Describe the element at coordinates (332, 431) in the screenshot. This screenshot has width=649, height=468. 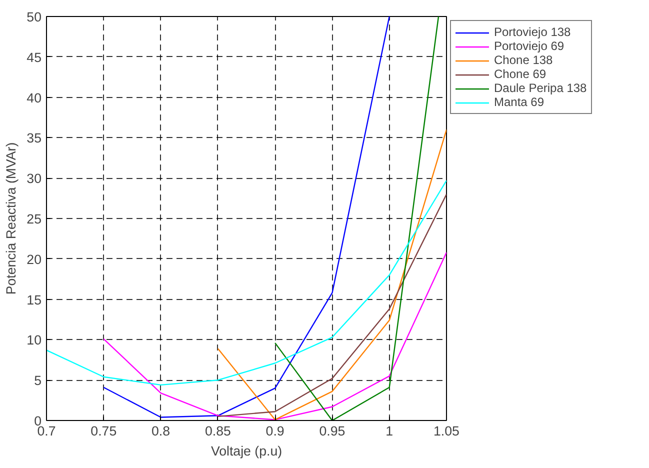
I see `x-tick-label: 0.95` at that location.